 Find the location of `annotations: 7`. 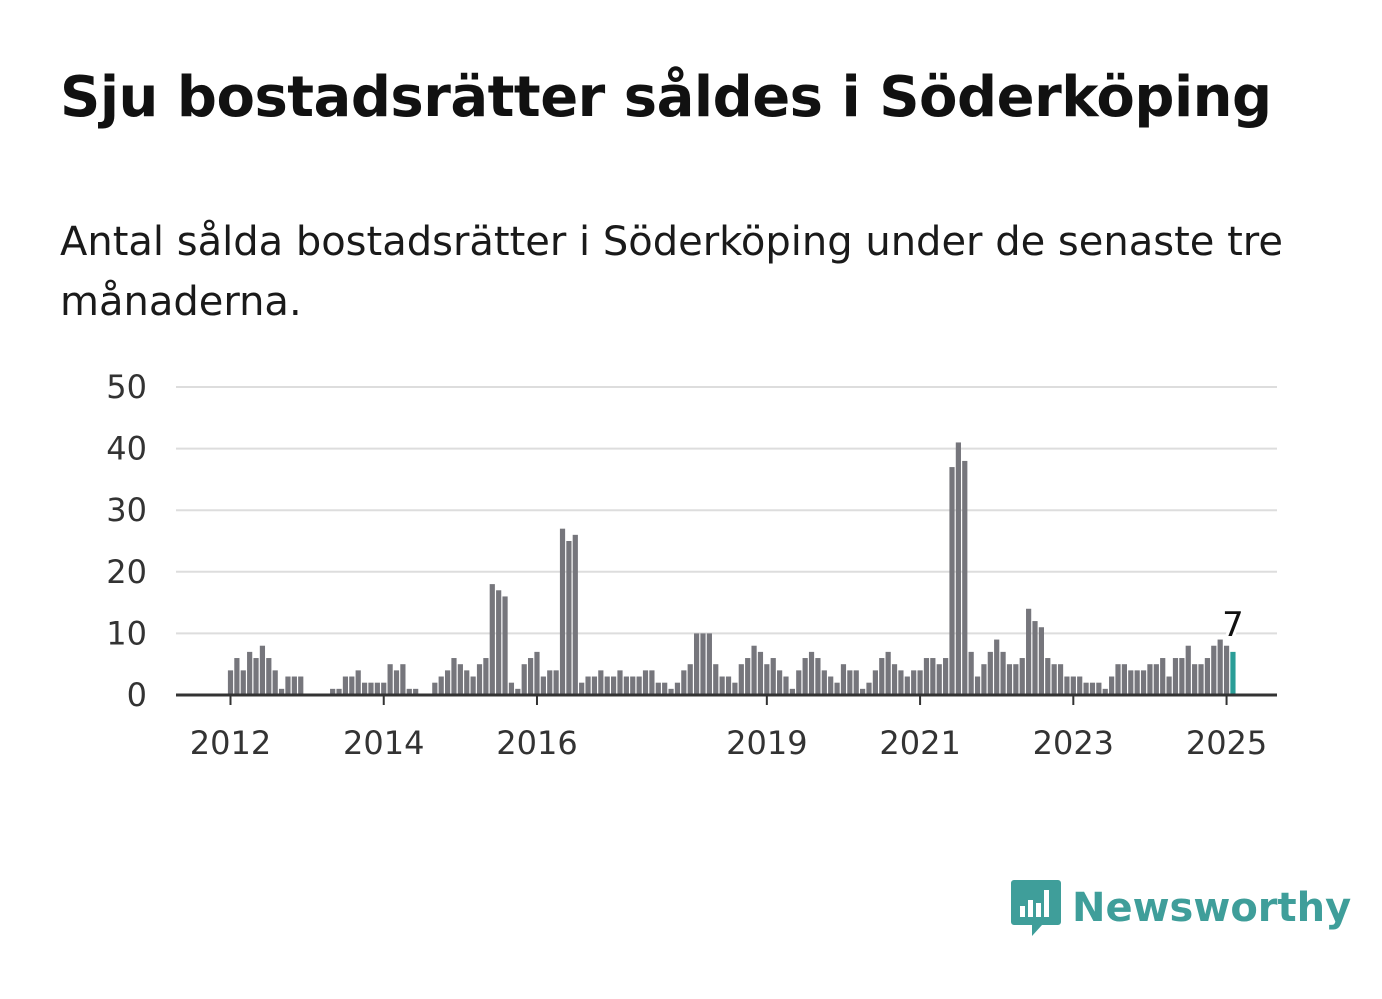

annotations: 7 is located at coordinates (1233, 625).